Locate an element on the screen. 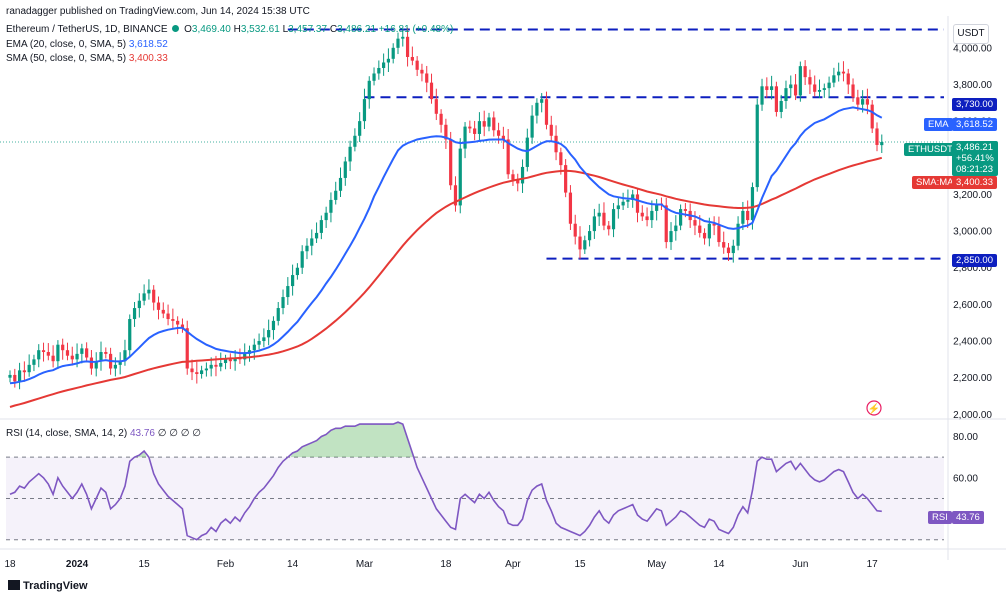 This screenshot has height=600, width=1006. symbol-name: Ethereum / TetherUS, 1D, BINANCE is located at coordinates (87, 29).